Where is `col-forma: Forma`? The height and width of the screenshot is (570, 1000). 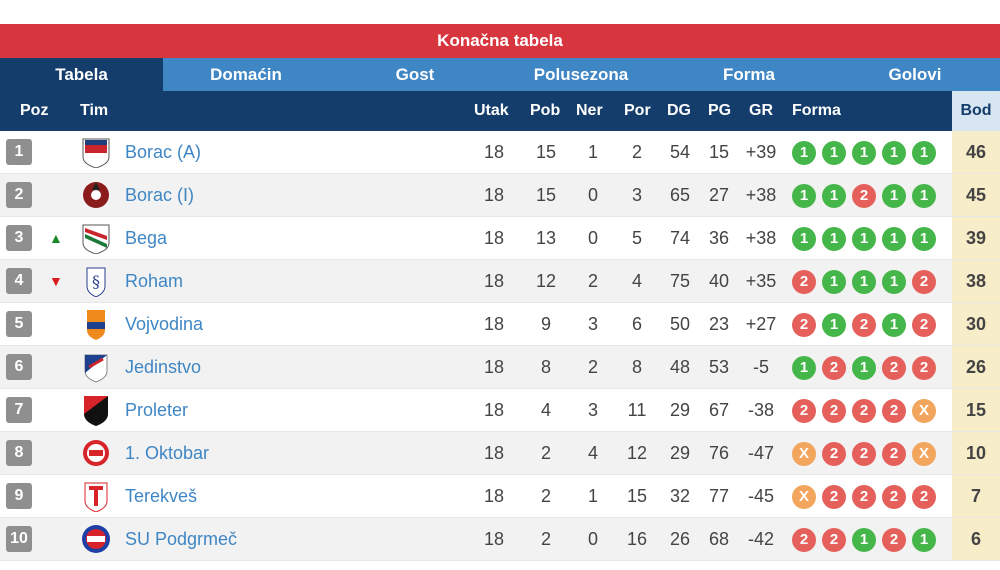
col-forma: Forma is located at coordinates (816, 110).